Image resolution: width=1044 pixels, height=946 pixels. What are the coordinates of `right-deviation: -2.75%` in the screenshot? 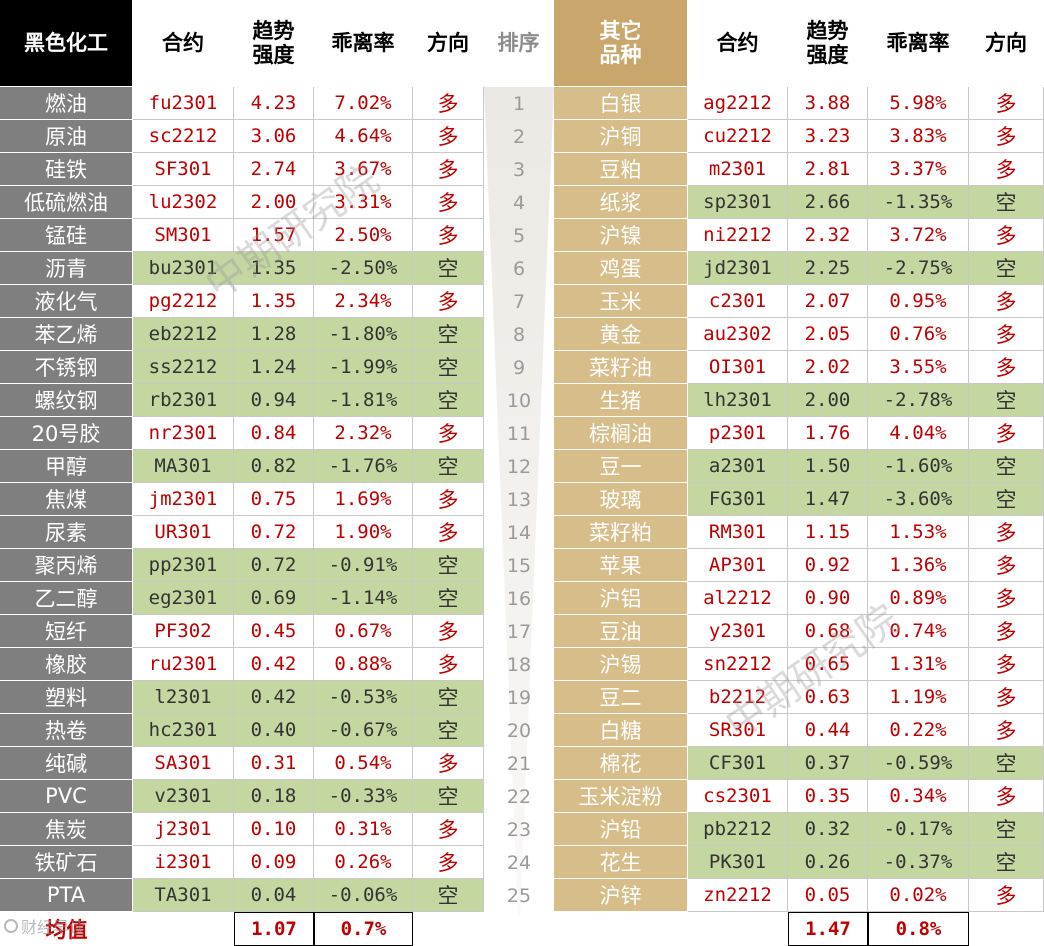 It's located at (918, 268).